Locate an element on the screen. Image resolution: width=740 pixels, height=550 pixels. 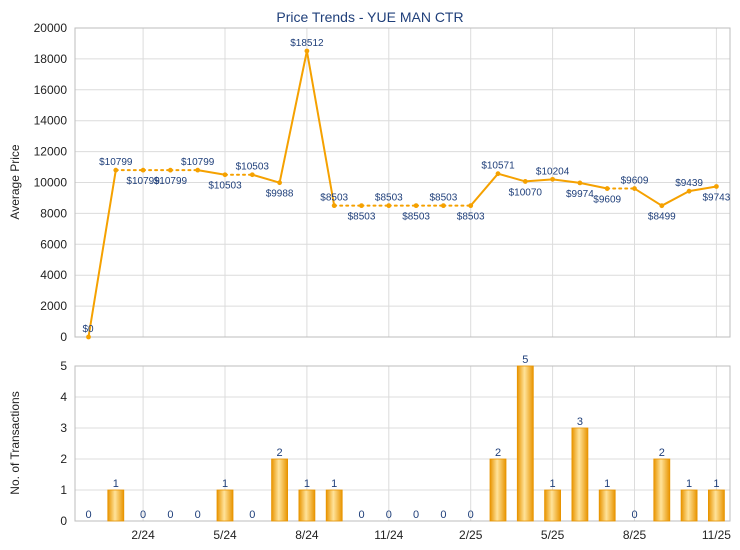
price-point-label: $8499 is located at coordinates (662, 217).